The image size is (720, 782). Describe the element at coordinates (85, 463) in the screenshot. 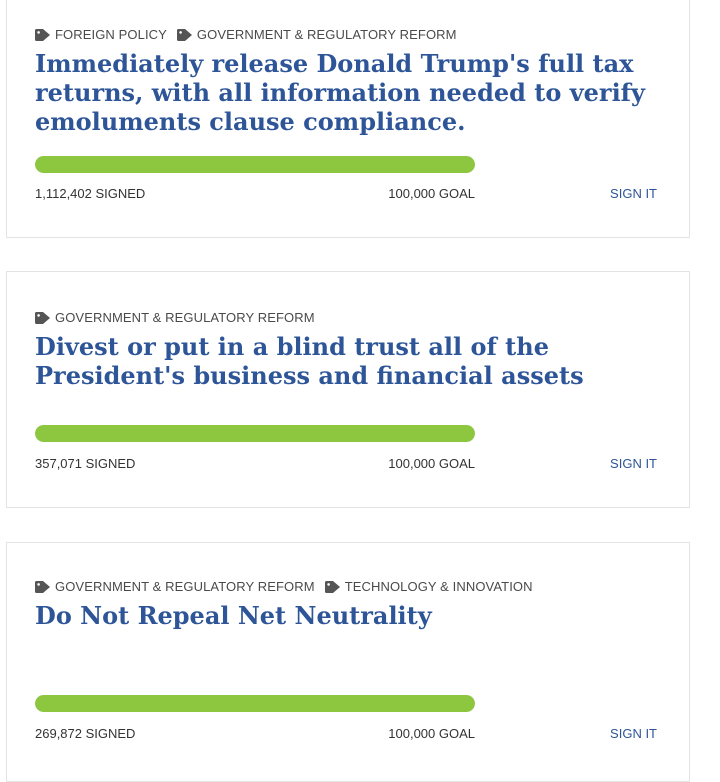

I see `signature-count: 357,071 SIGNED` at that location.